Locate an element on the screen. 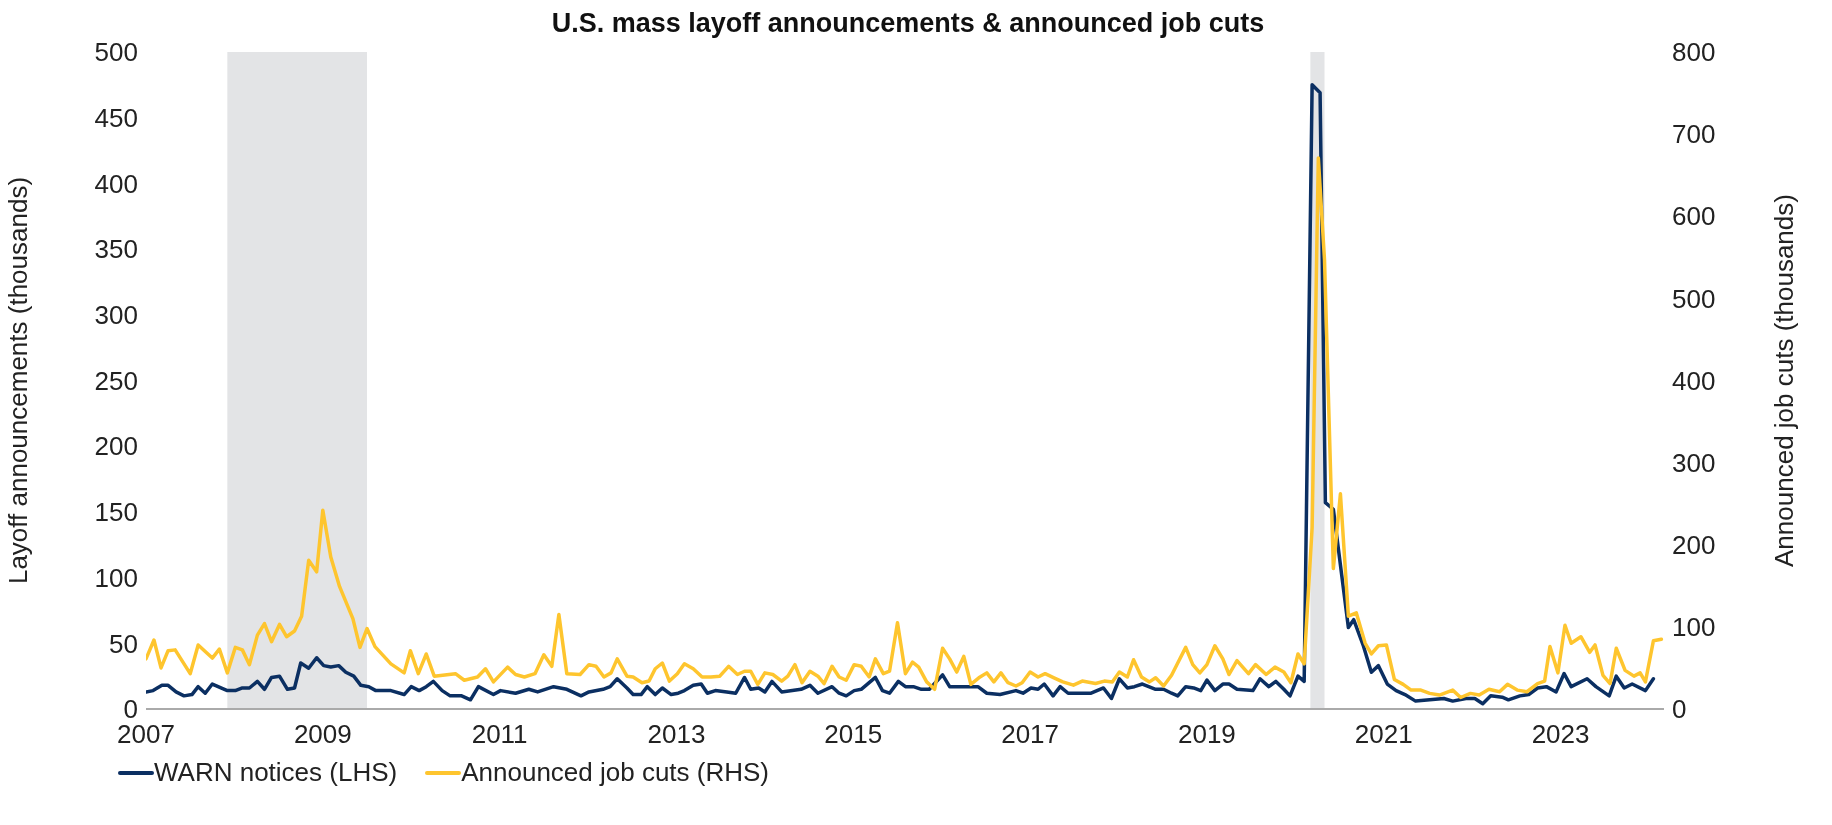 The height and width of the screenshot is (825, 1832). y2-tick-label: 100 is located at coordinates (1694, 627).